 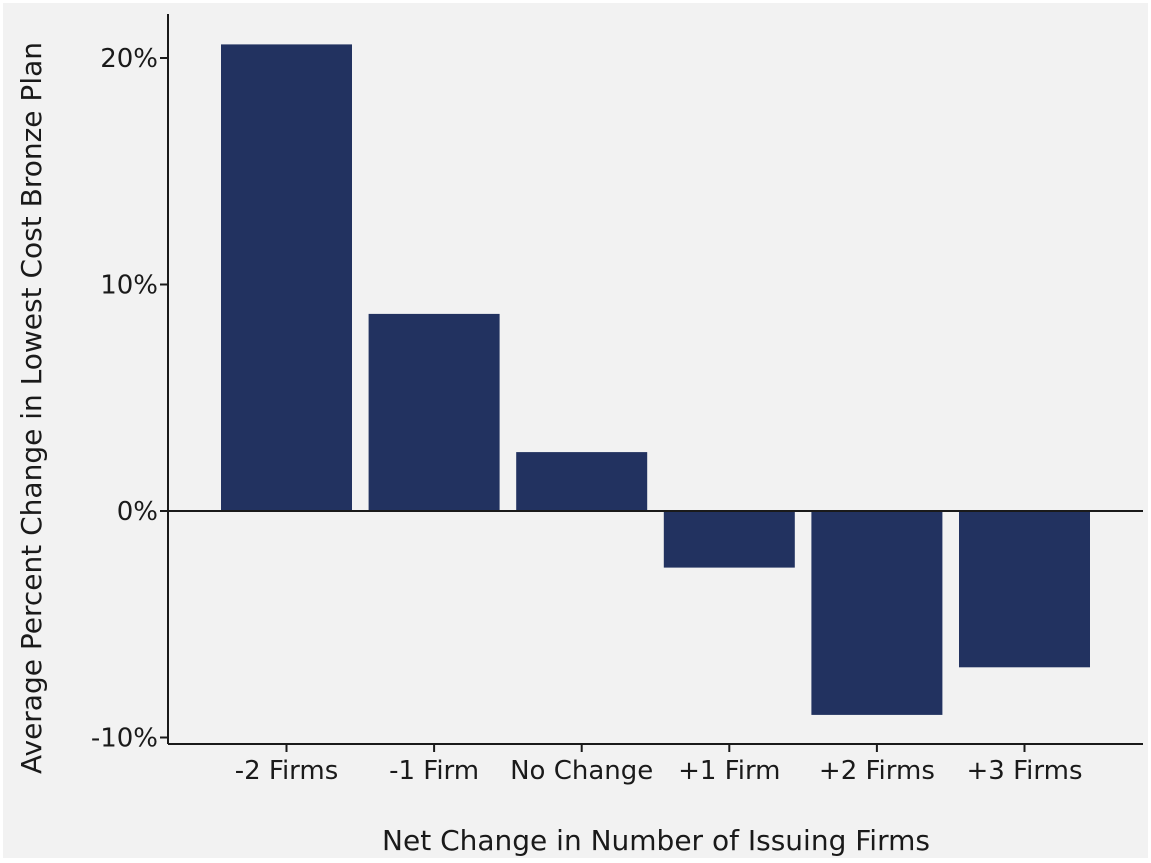 What do you see at coordinates (877, 613) in the screenshot?
I see `bar-plus2-firms` at bounding box center [877, 613].